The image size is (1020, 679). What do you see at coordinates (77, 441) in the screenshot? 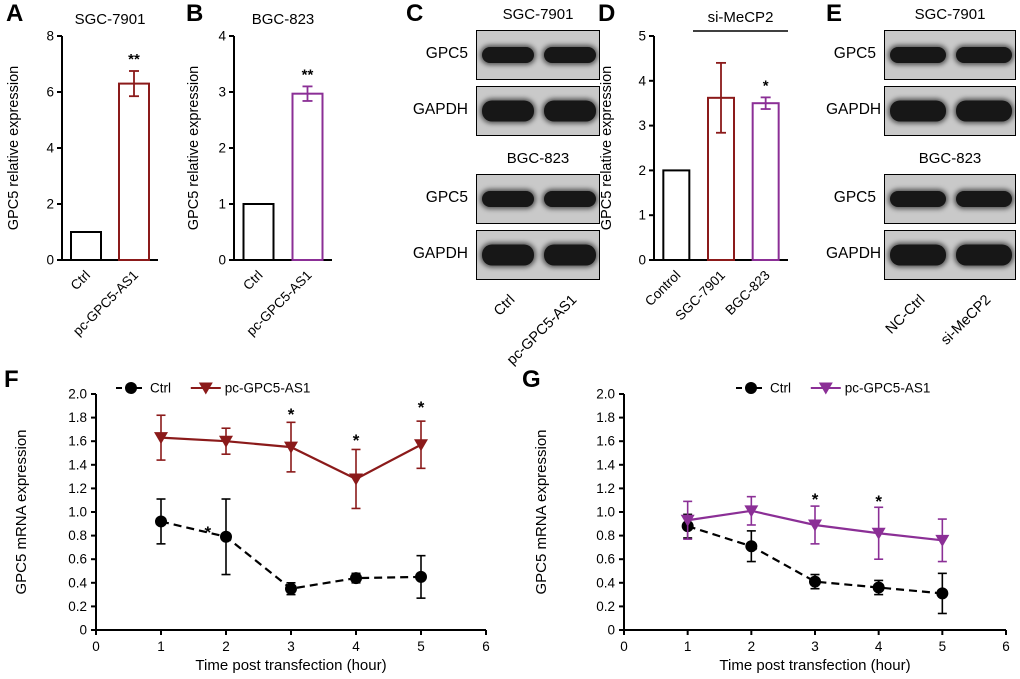
I see `y-tick-label: 1.6` at bounding box center [77, 441].